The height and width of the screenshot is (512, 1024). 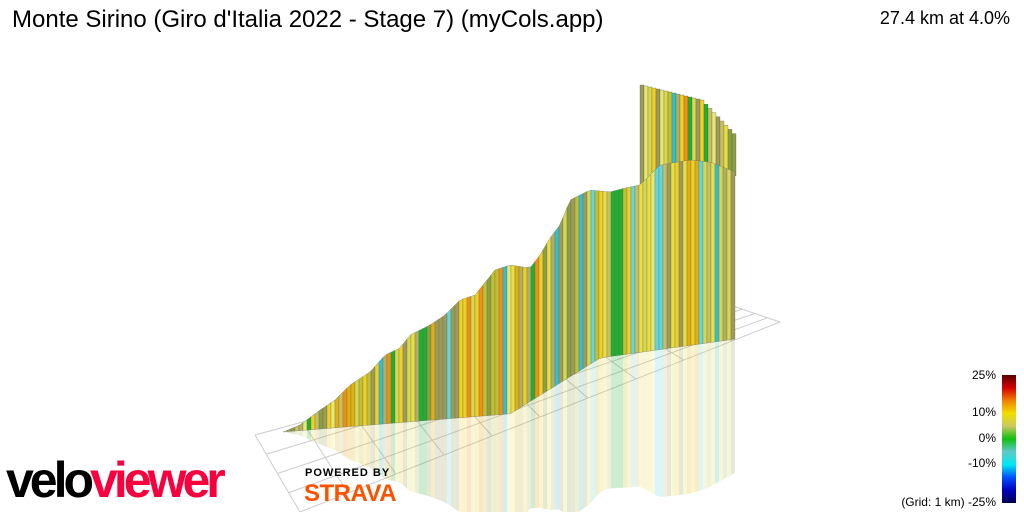 What do you see at coordinates (350, 493) in the screenshot?
I see `strava-logo: STRAVA` at bounding box center [350, 493].